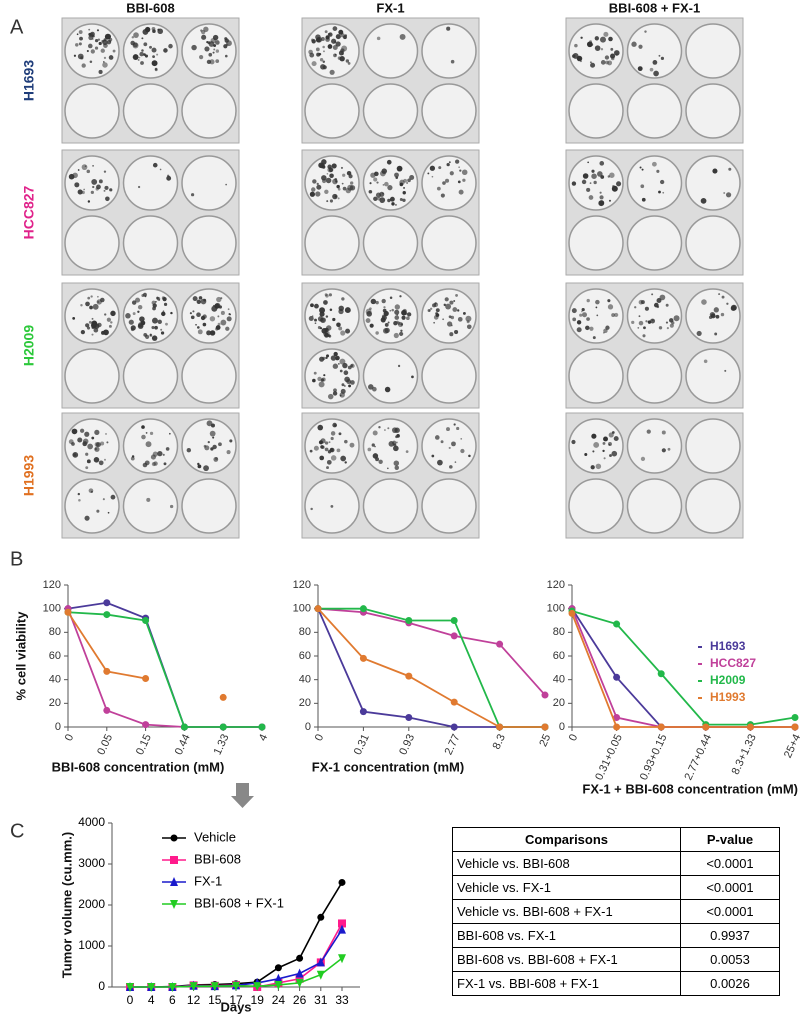 The width and height of the screenshot is (800, 1018). I want to click on row-label: H2009, so click(29, 345).